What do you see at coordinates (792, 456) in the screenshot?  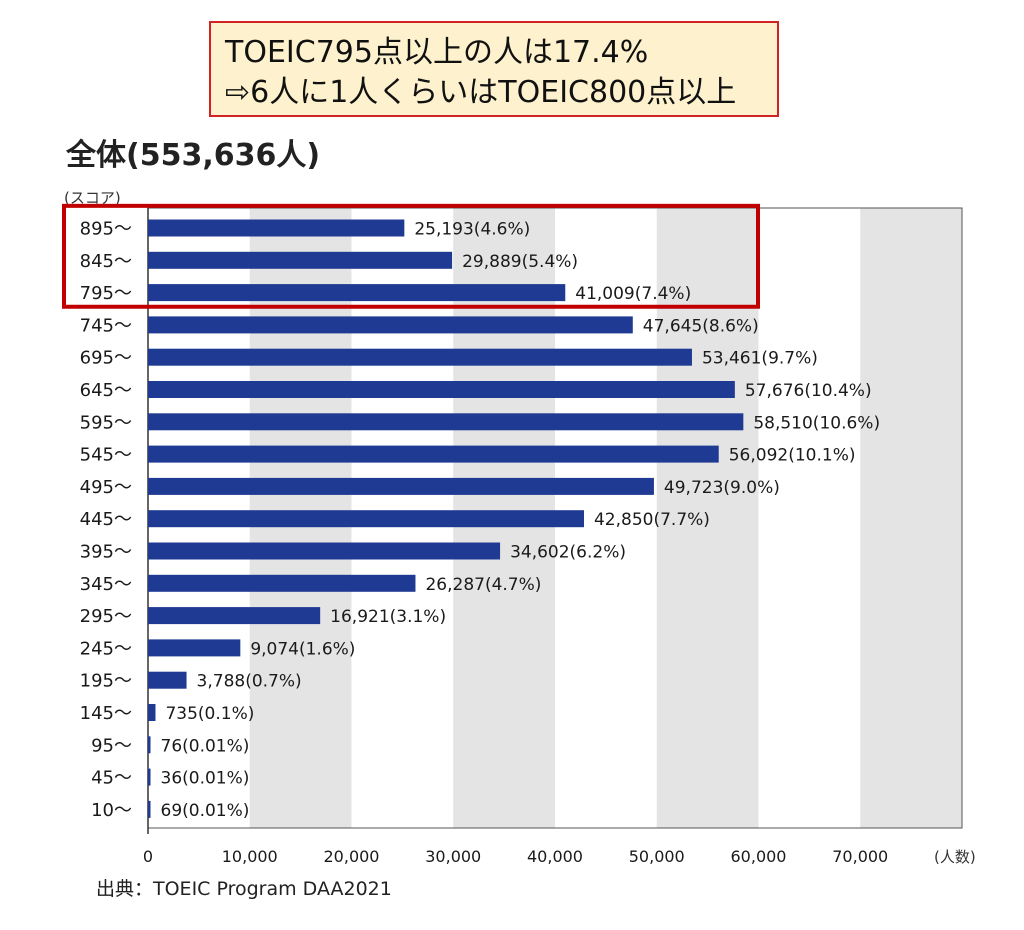 I see `data-label: 56,092(10.1%)` at bounding box center [792, 456].